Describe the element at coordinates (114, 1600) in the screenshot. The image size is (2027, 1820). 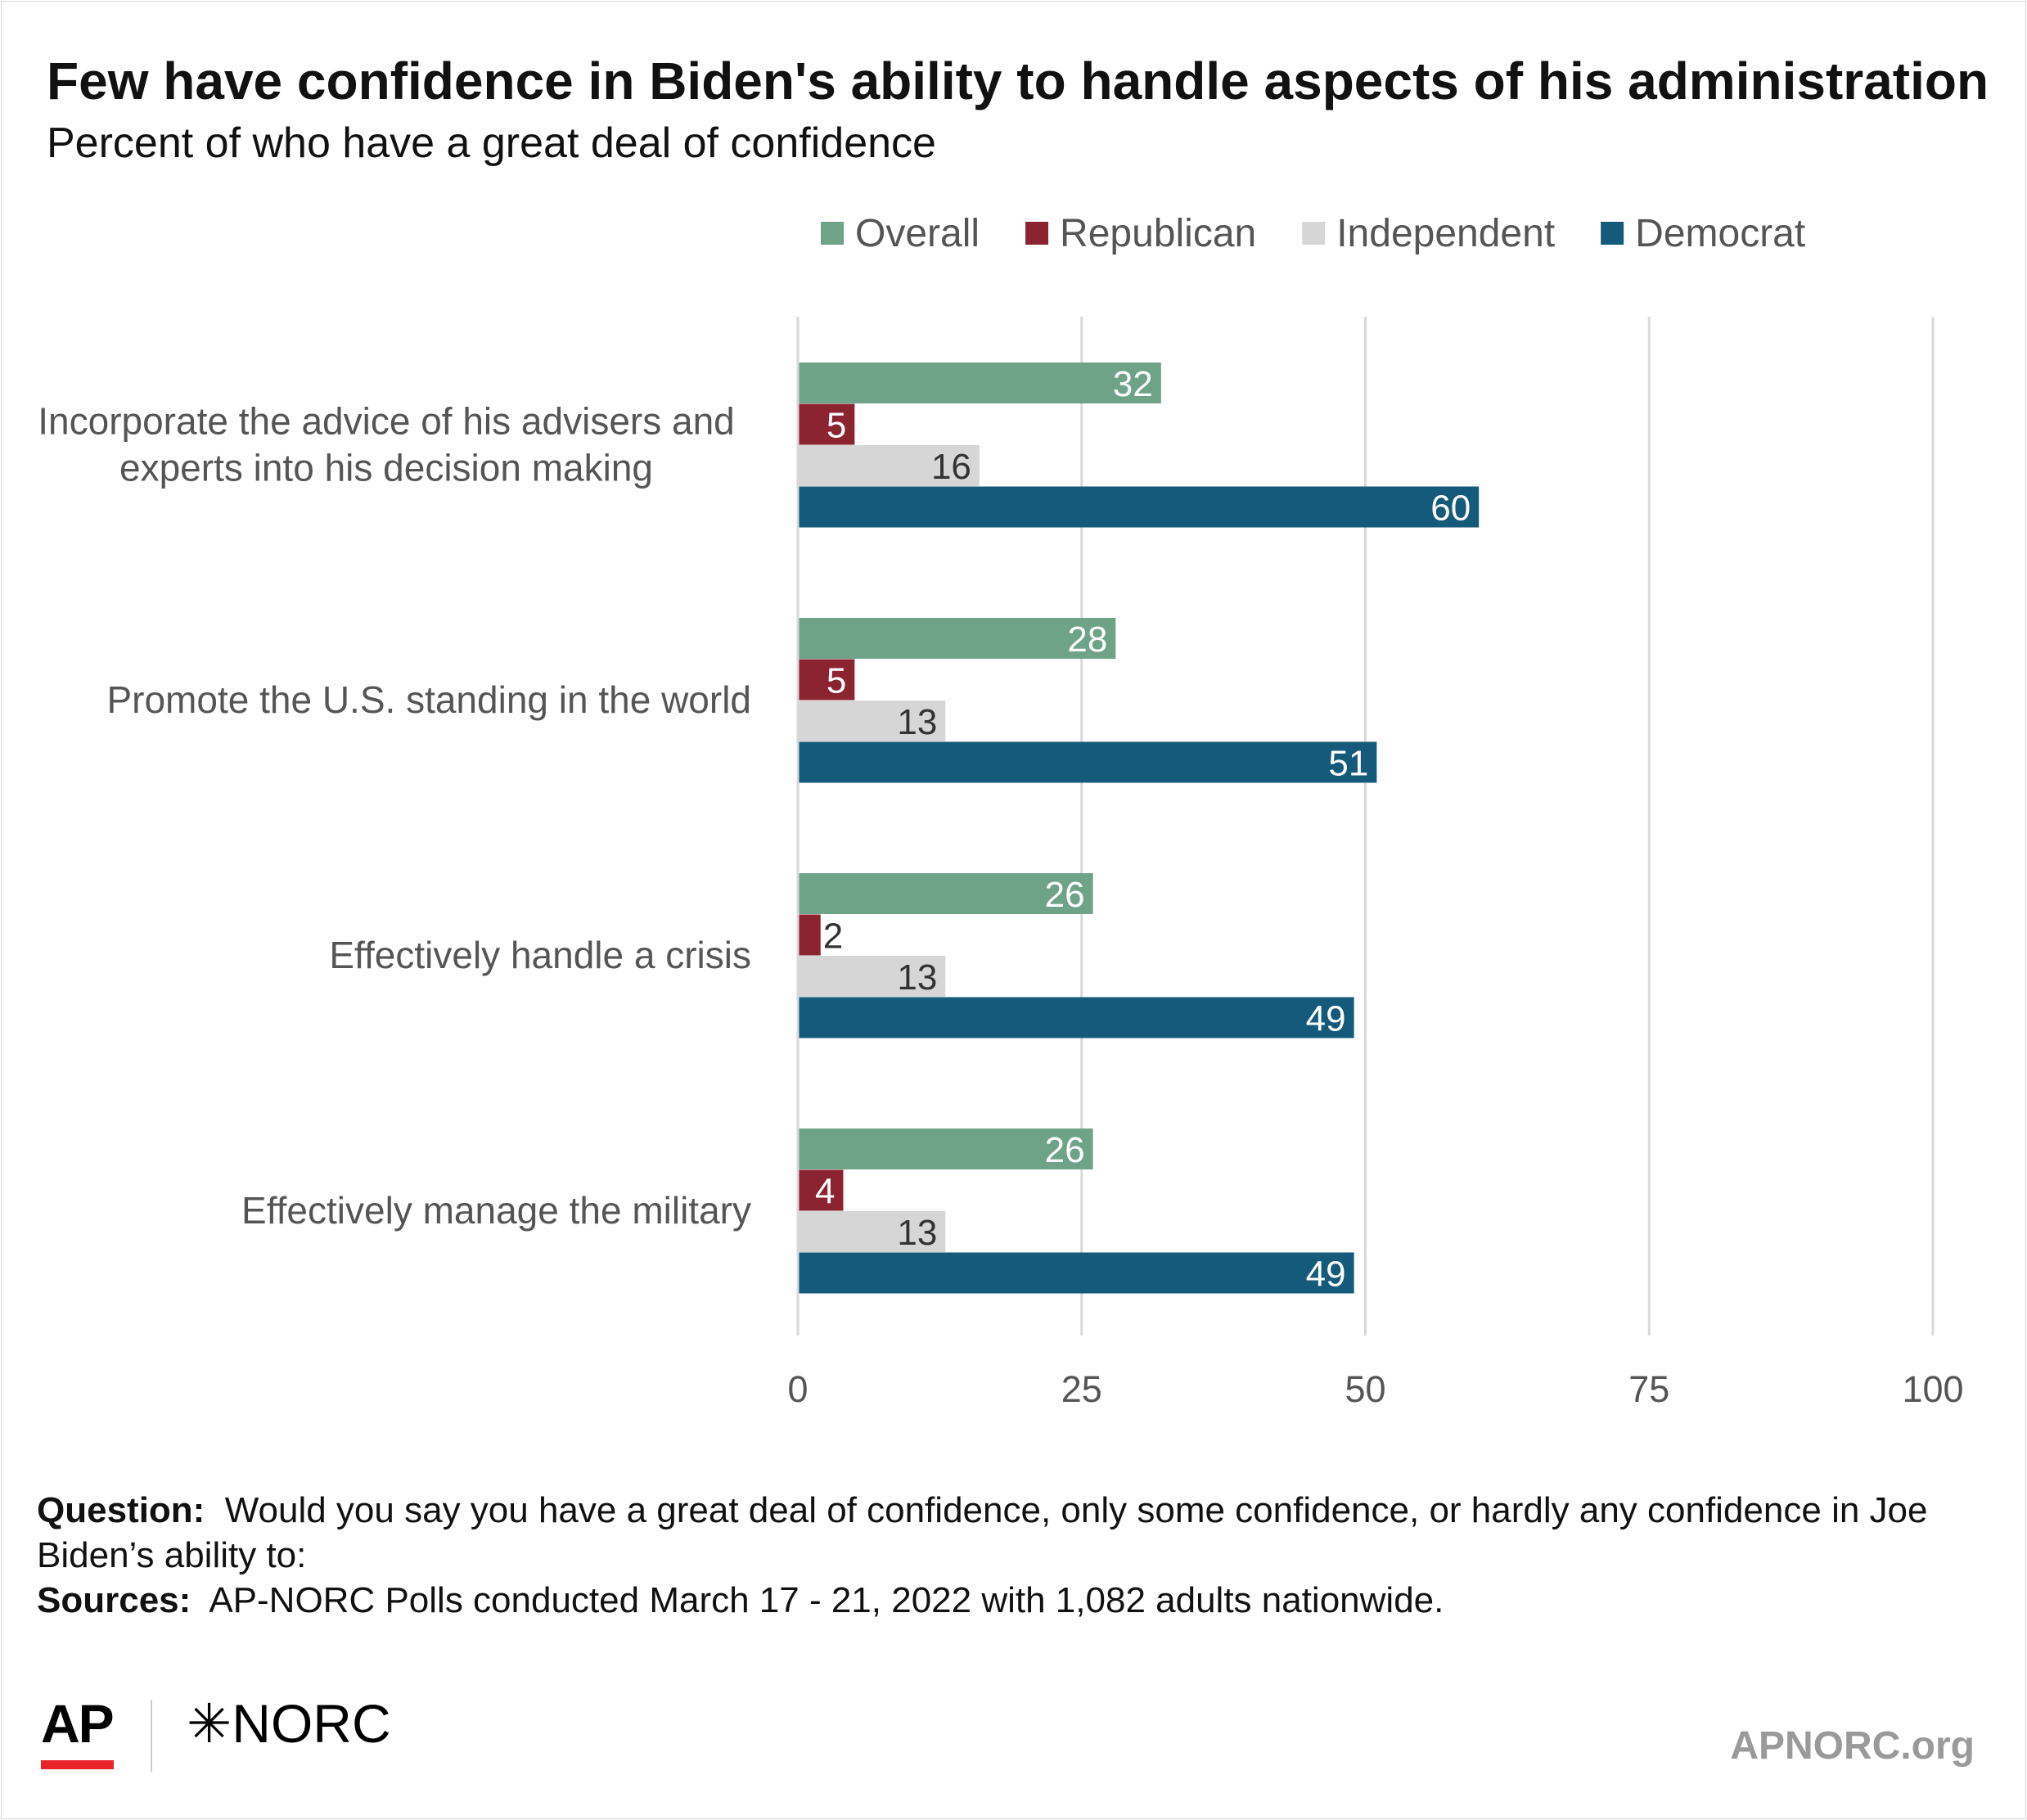
I see `sources-label: Sources:` at that location.